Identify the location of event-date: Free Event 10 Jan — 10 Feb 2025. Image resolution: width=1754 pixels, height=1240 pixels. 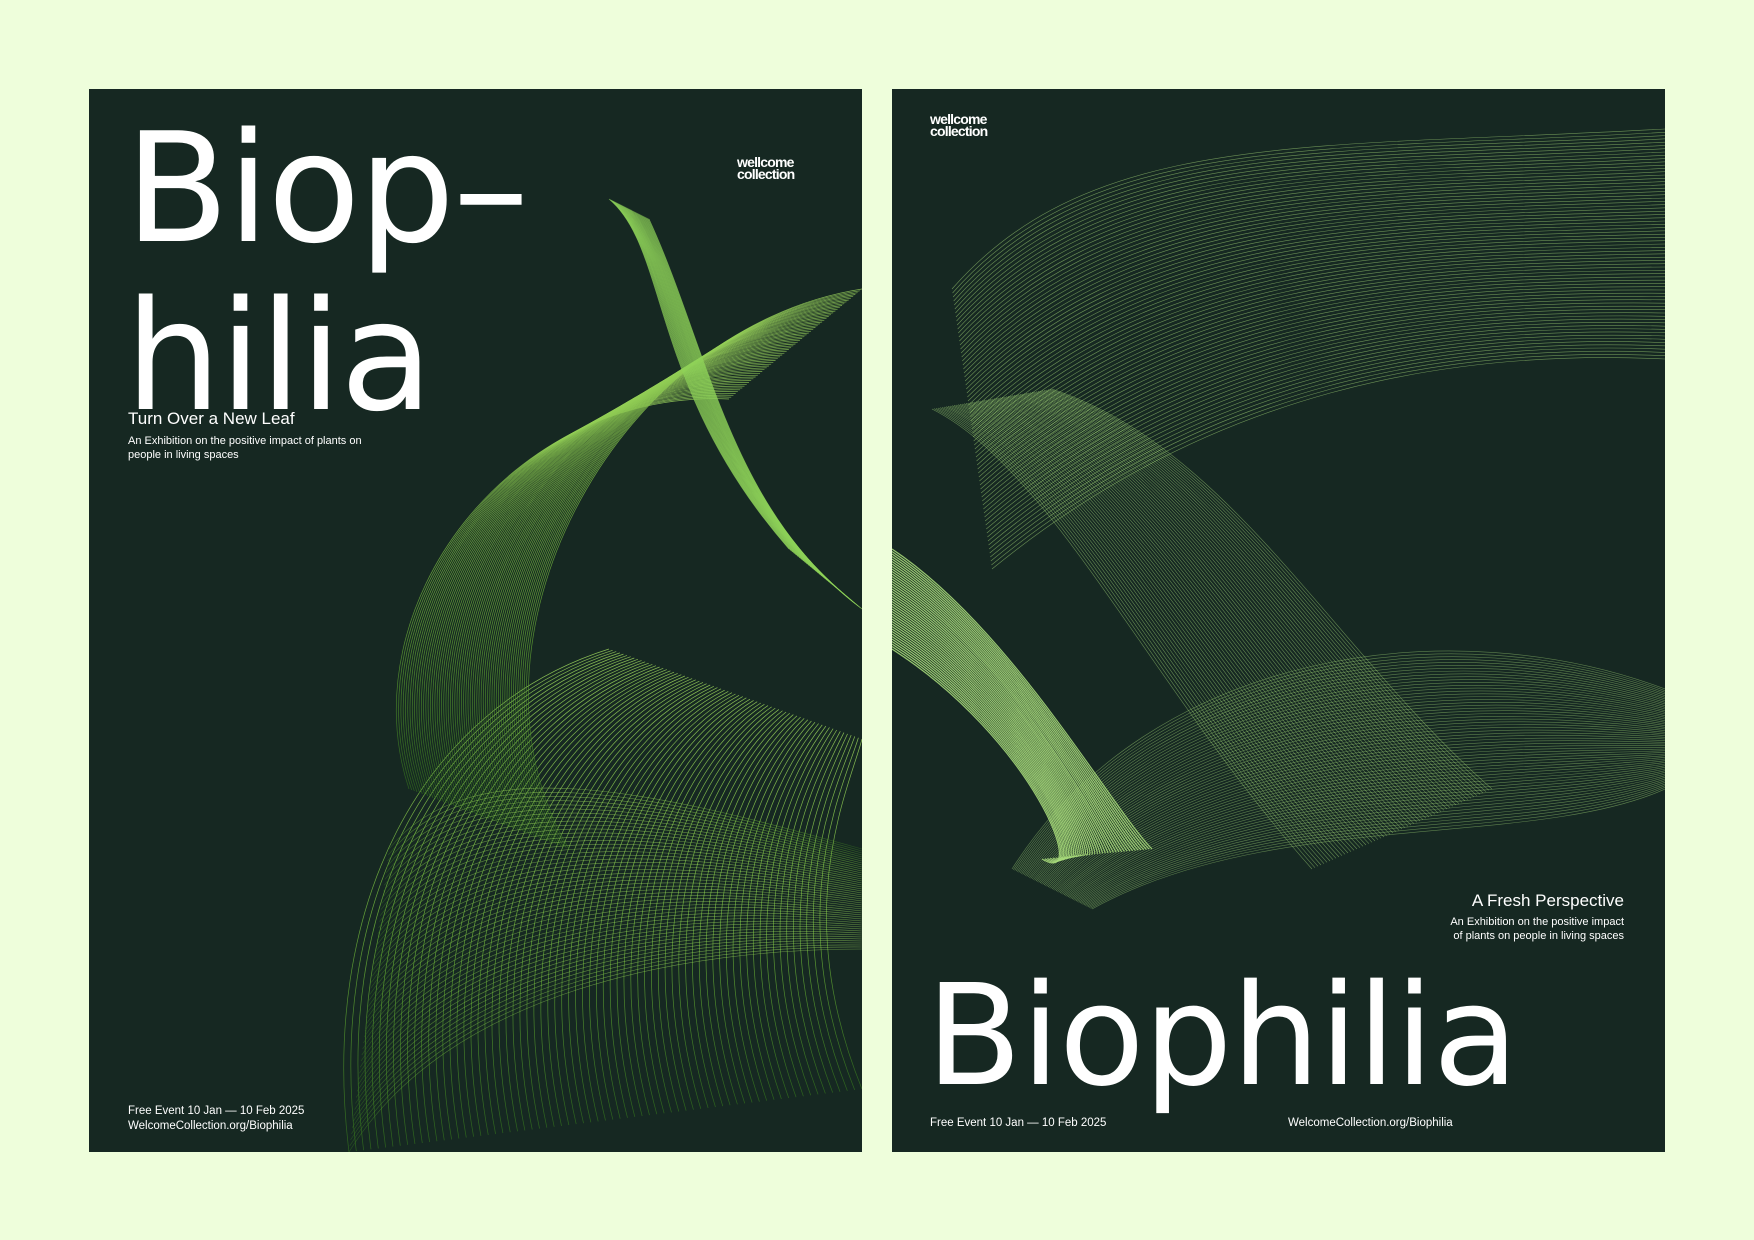
(216, 1111).